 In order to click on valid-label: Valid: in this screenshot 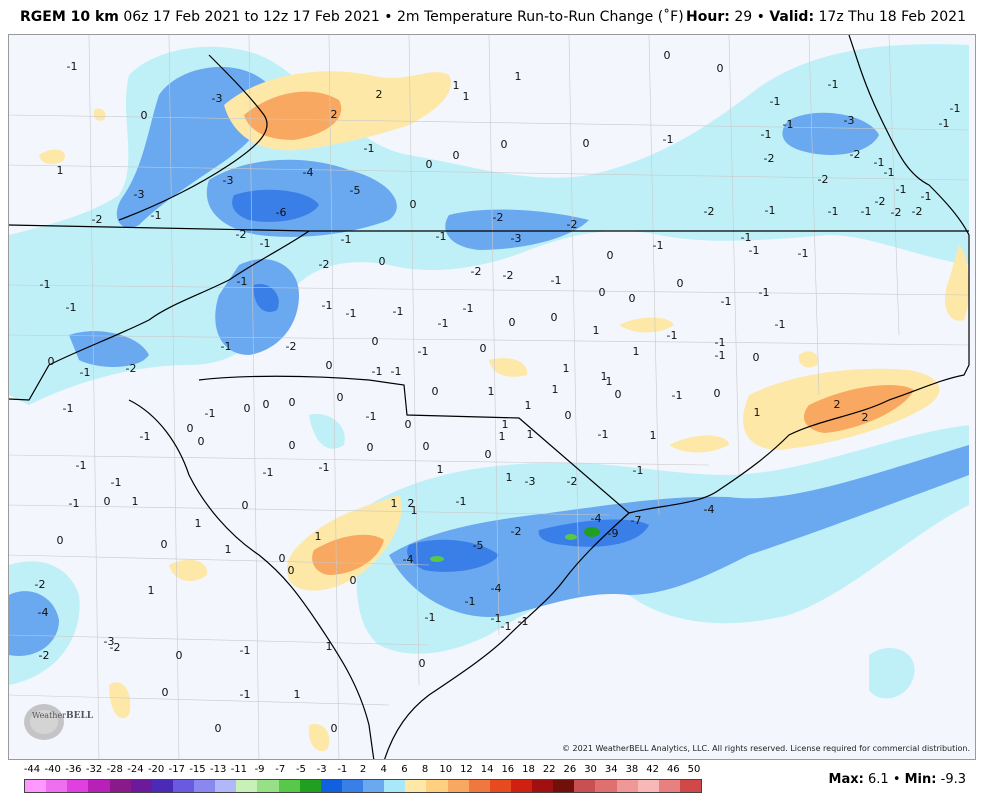, I will do `click(792, 17)`.